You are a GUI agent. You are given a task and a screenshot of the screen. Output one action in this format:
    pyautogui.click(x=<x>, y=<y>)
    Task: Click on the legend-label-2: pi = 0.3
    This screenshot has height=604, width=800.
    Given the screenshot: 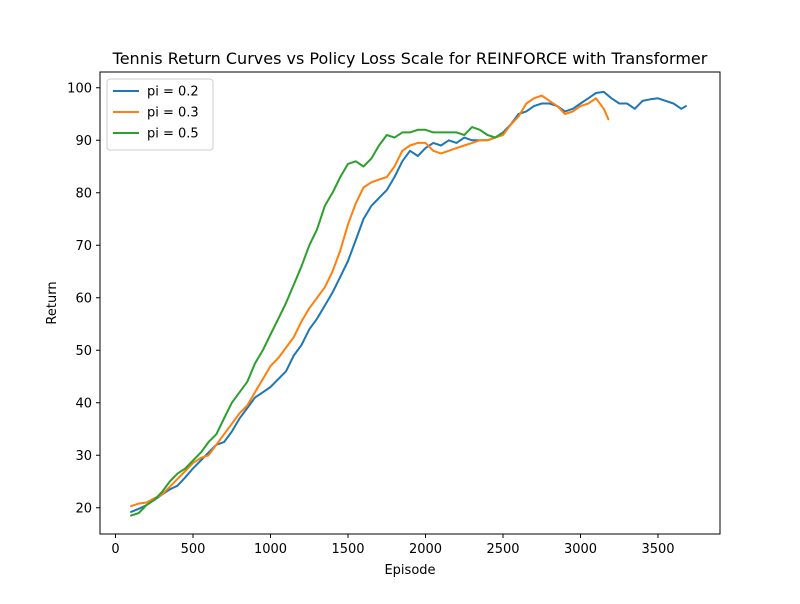 What is the action you would take?
    pyautogui.click(x=173, y=113)
    